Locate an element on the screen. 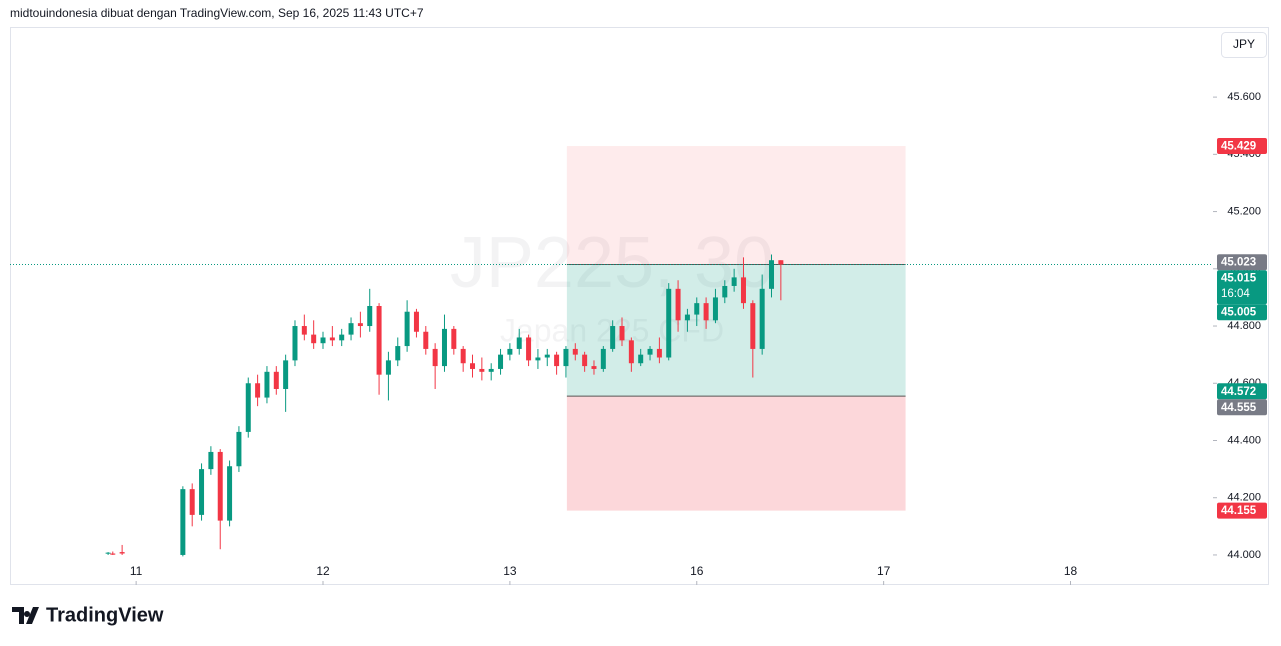  currency-label: JPY is located at coordinates (1244, 44).